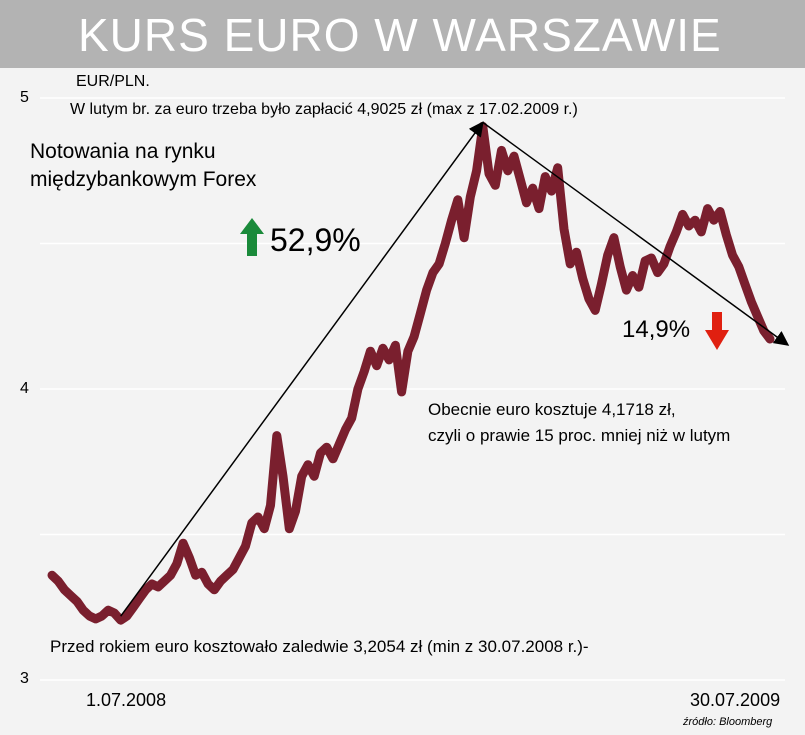 The width and height of the screenshot is (805, 735). What do you see at coordinates (113, 81) in the screenshot?
I see `currency-label: EUR/PLN.` at bounding box center [113, 81].